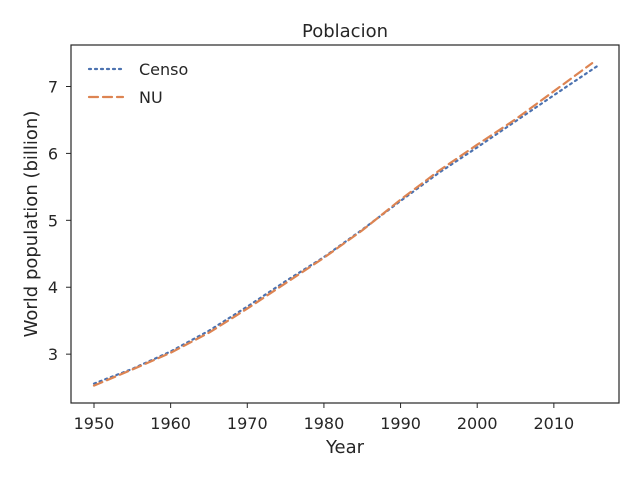  Describe the element at coordinates (170, 423) in the screenshot. I see `x-tick-label: 1960` at that location.